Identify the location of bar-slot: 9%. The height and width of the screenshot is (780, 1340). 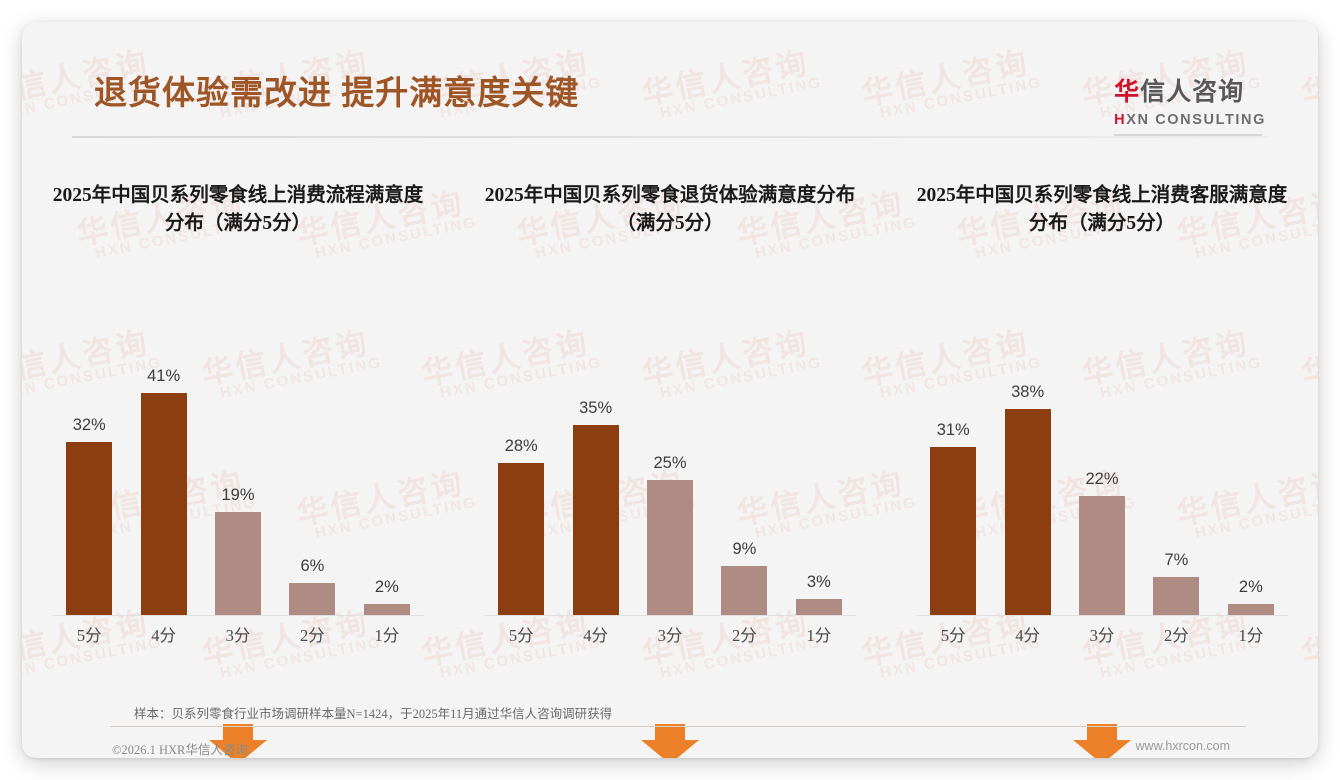
(744, 485).